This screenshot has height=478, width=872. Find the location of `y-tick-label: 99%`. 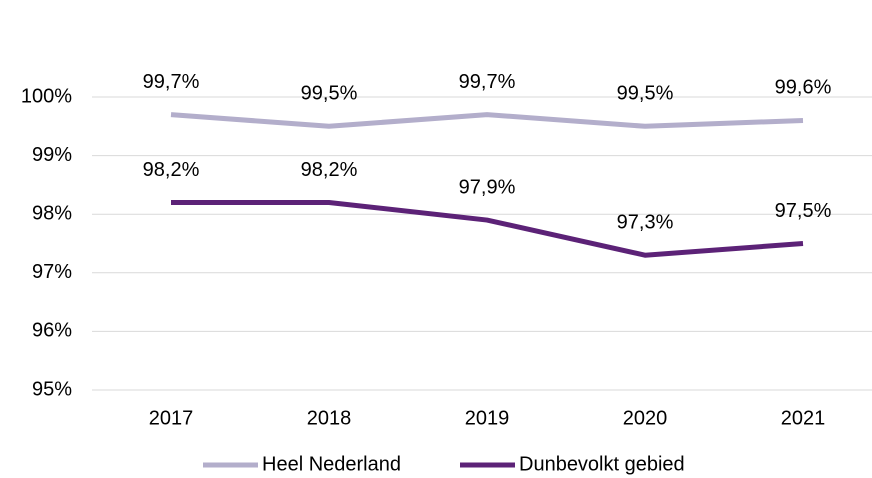

y-tick-label: 99% is located at coordinates (52, 155).